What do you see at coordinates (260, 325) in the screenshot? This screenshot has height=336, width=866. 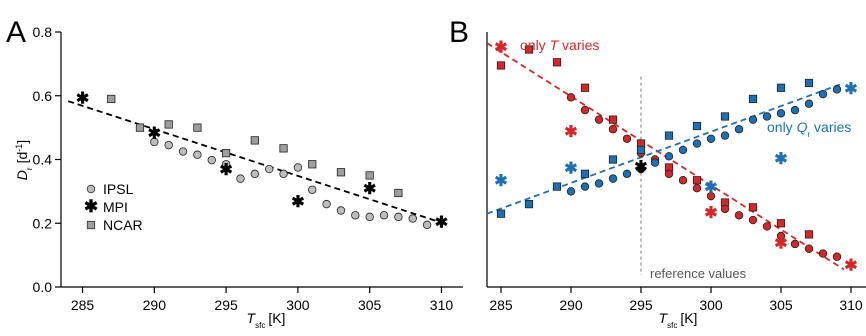 I see `panel-a-x-label-sub: sfc` at bounding box center [260, 325].